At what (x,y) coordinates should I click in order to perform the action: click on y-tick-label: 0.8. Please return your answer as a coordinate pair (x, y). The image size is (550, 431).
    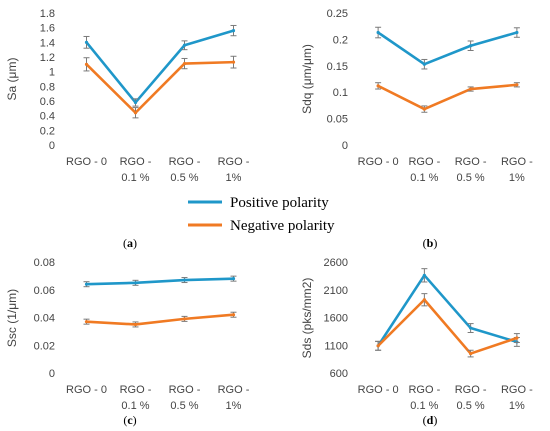
    Looking at the image, I should click on (47, 87).